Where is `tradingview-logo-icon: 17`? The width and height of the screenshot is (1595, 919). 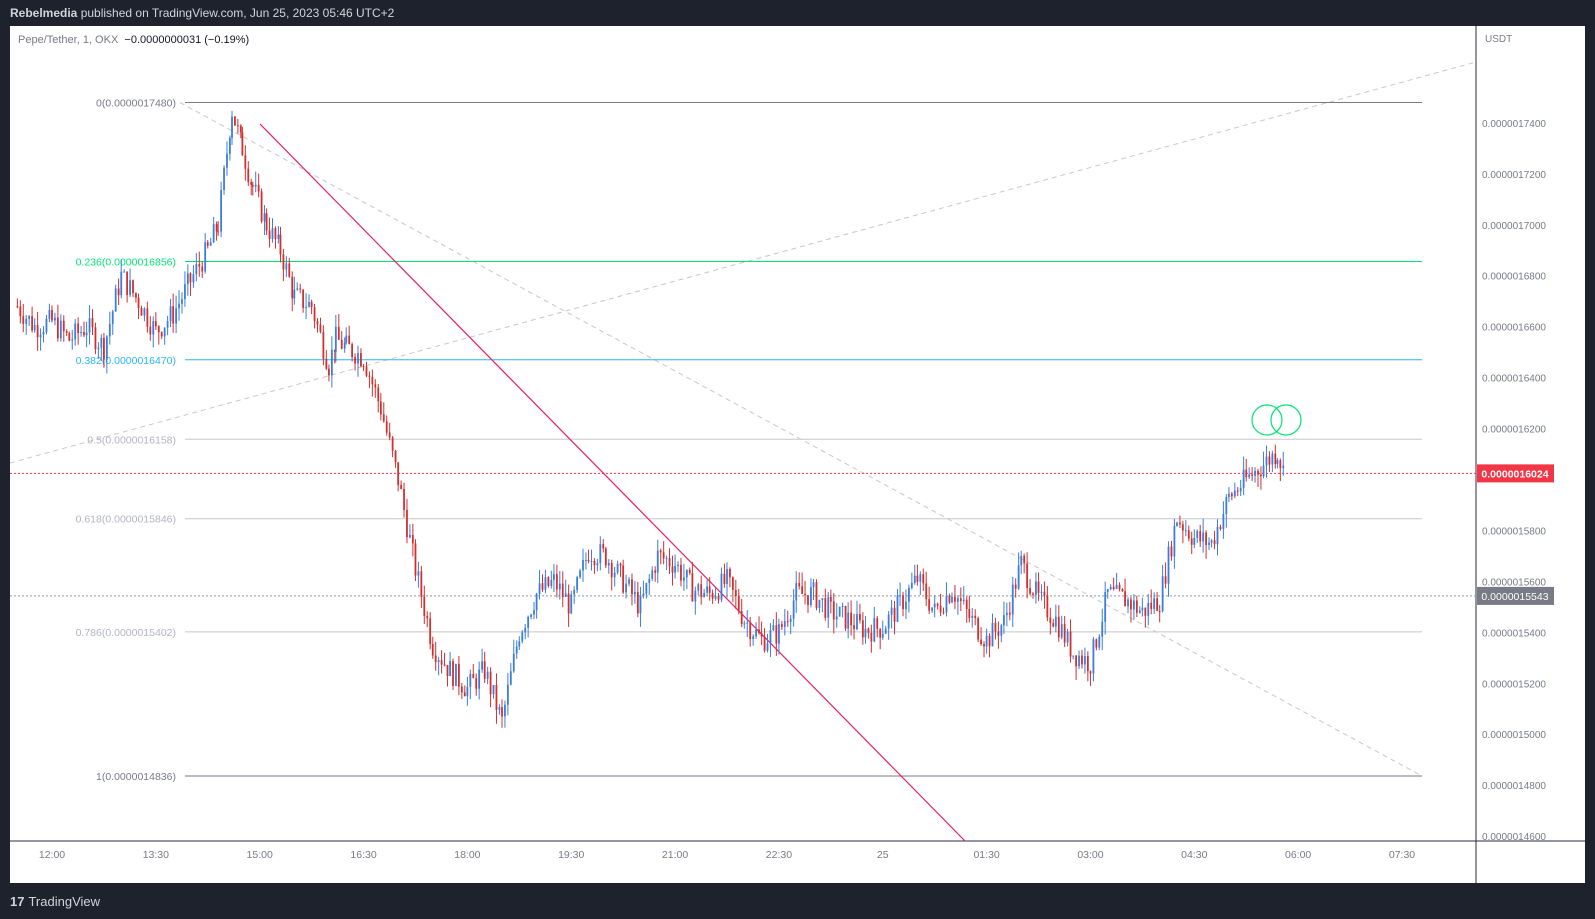 tradingview-logo-icon: 17 is located at coordinates (17, 901).